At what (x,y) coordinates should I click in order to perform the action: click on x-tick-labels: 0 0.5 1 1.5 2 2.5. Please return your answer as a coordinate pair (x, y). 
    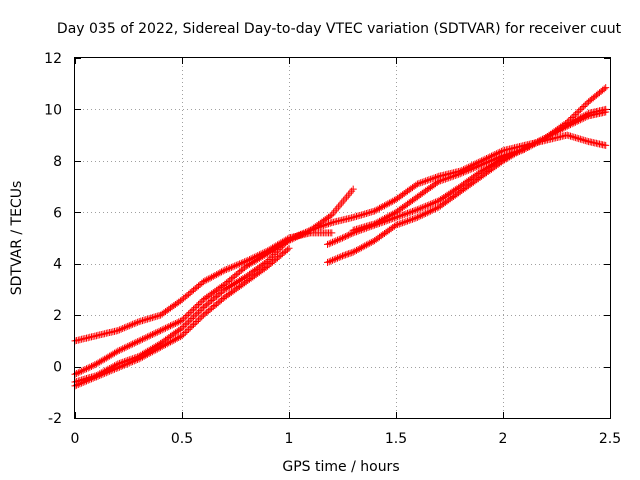
    Looking at the image, I should click on (346, 439).